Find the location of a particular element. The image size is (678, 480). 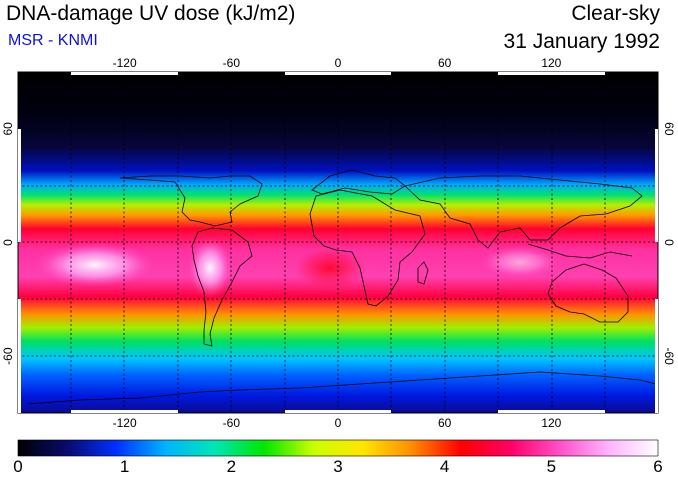

sky-condition-label: Clear-sky is located at coordinates (615, 13).